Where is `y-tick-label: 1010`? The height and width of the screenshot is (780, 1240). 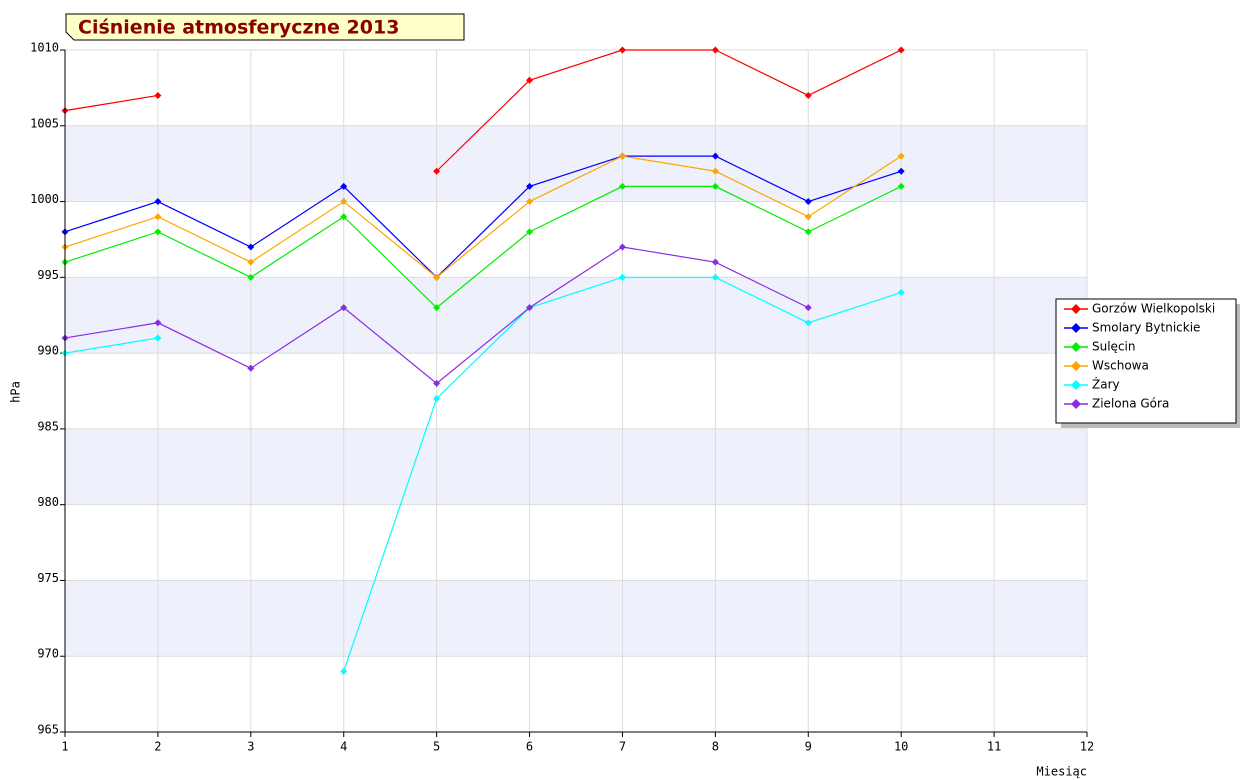 y-tick-label: 1010 is located at coordinates (44, 48).